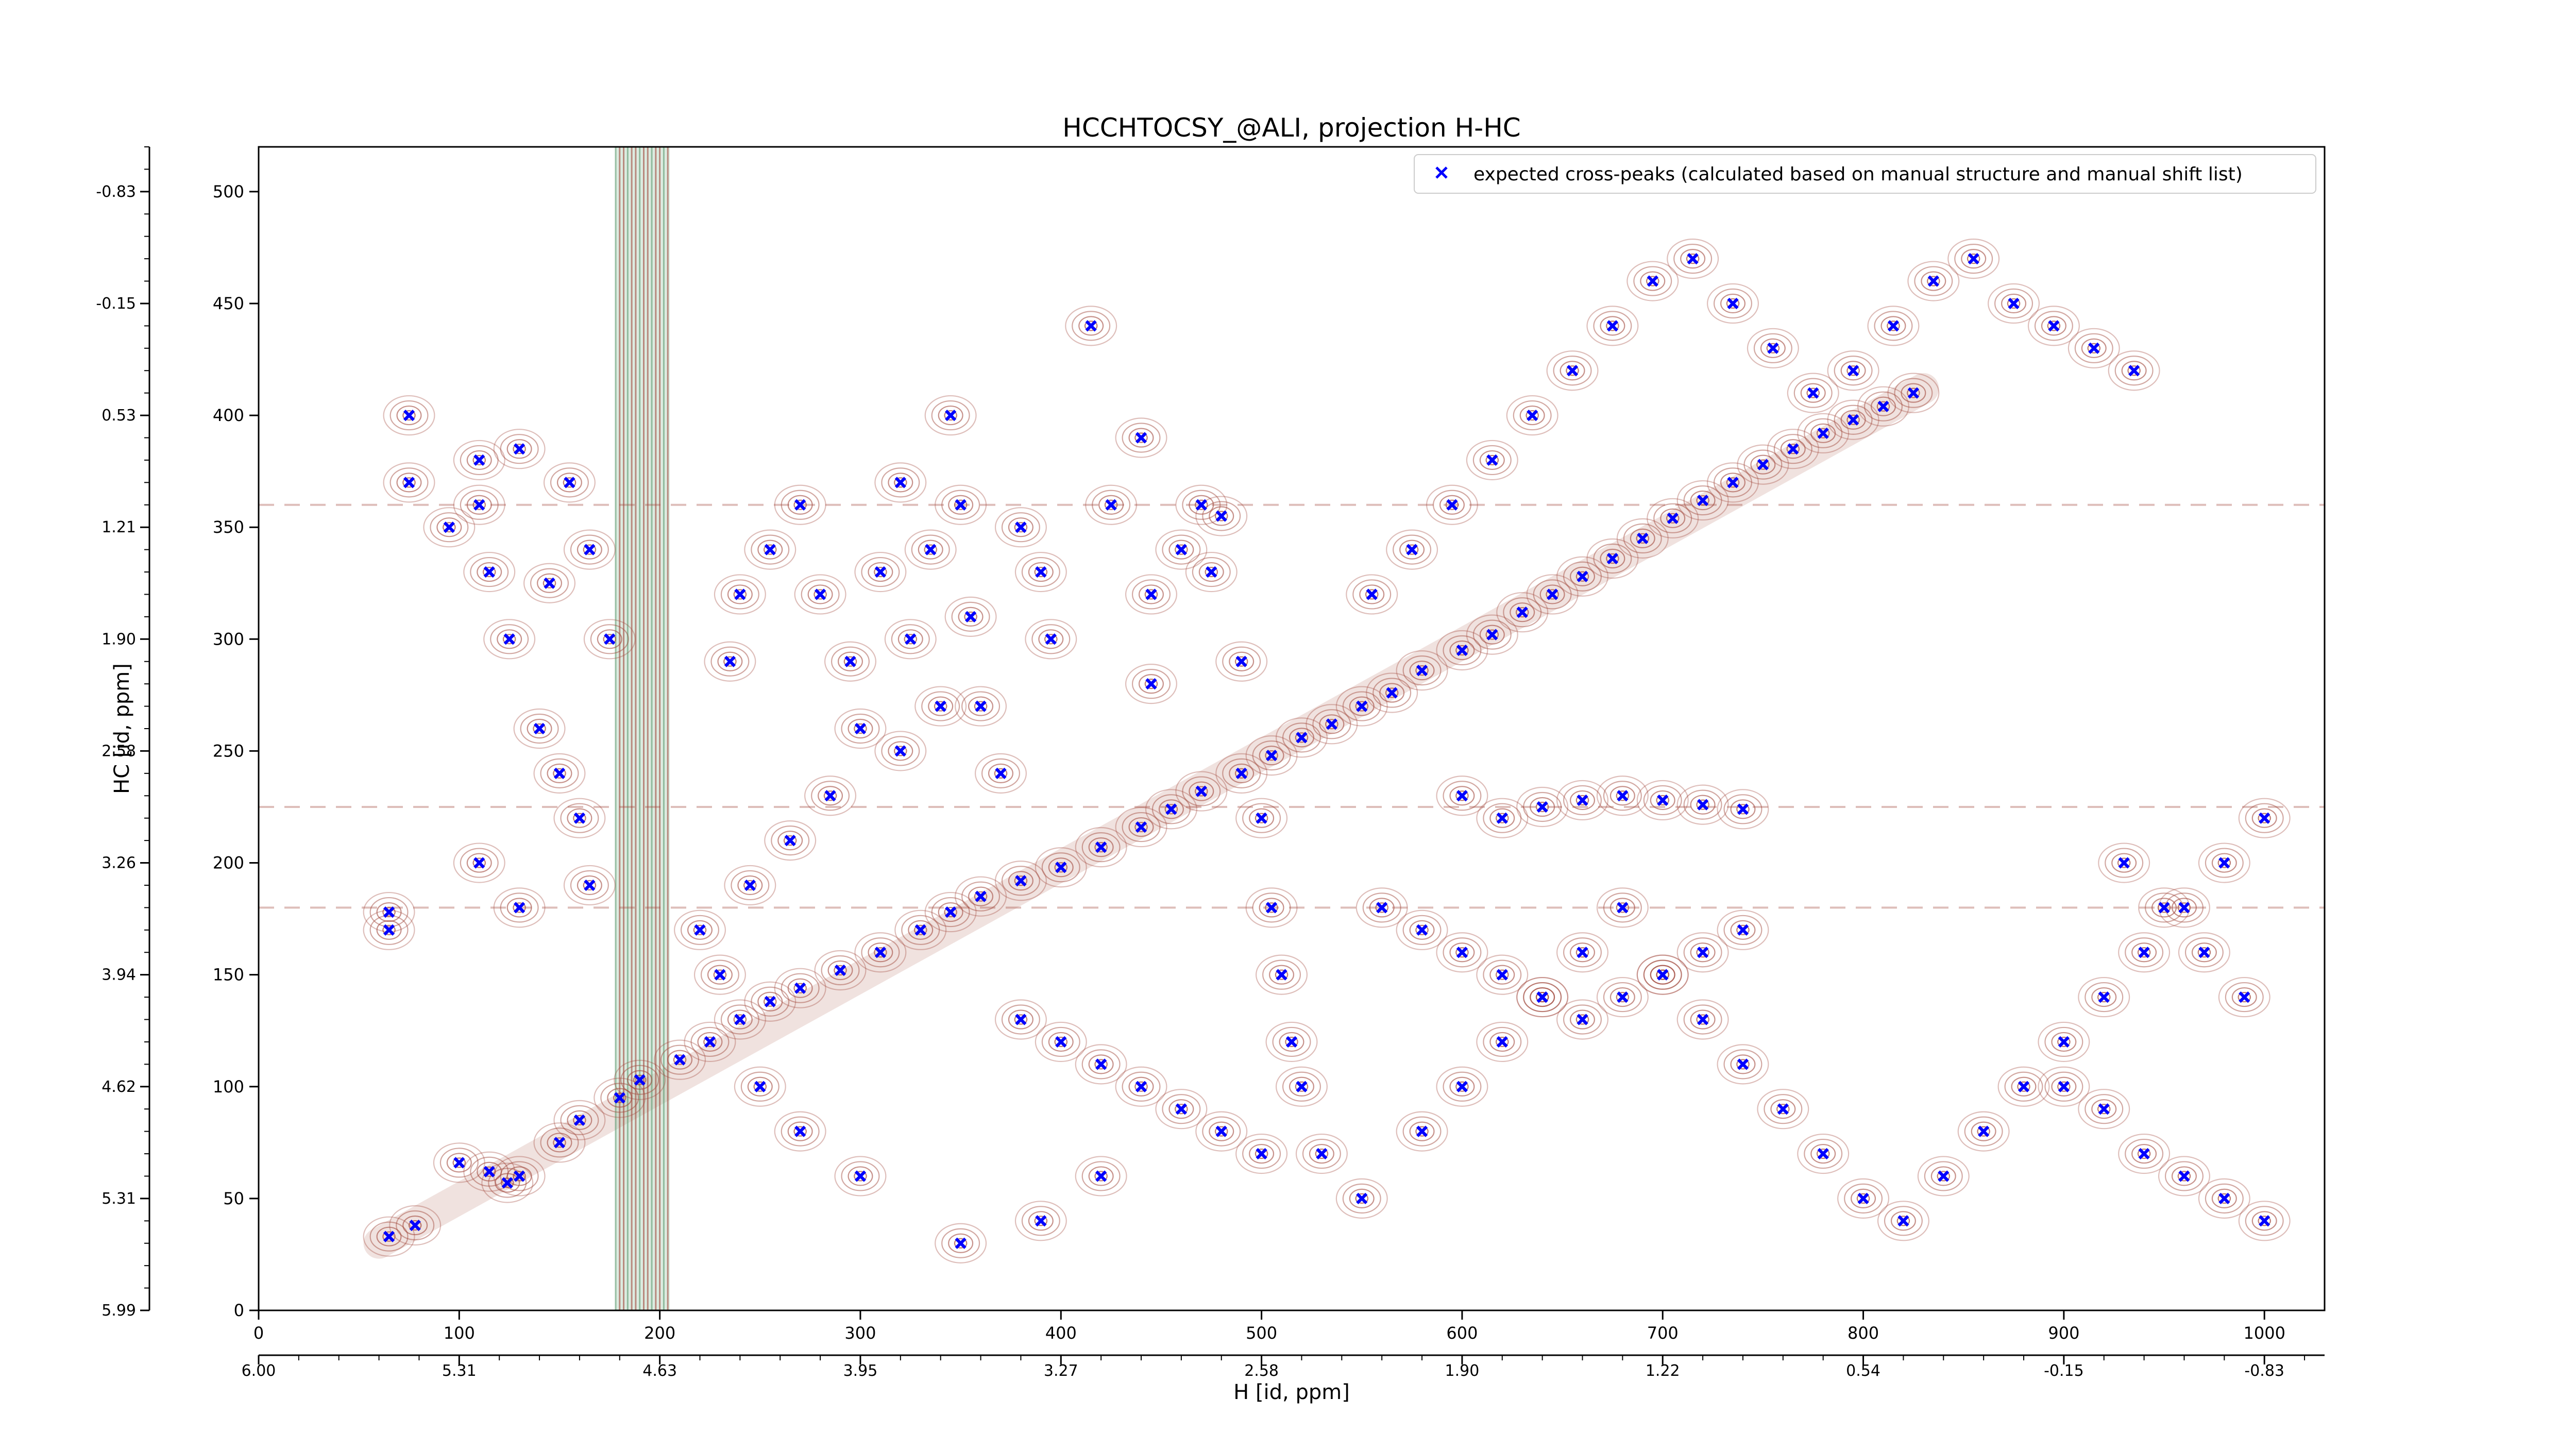 The image size is (2576, 1449). I want to click on x-ppm-tick-label: 3.27, so click(1061, 1371).